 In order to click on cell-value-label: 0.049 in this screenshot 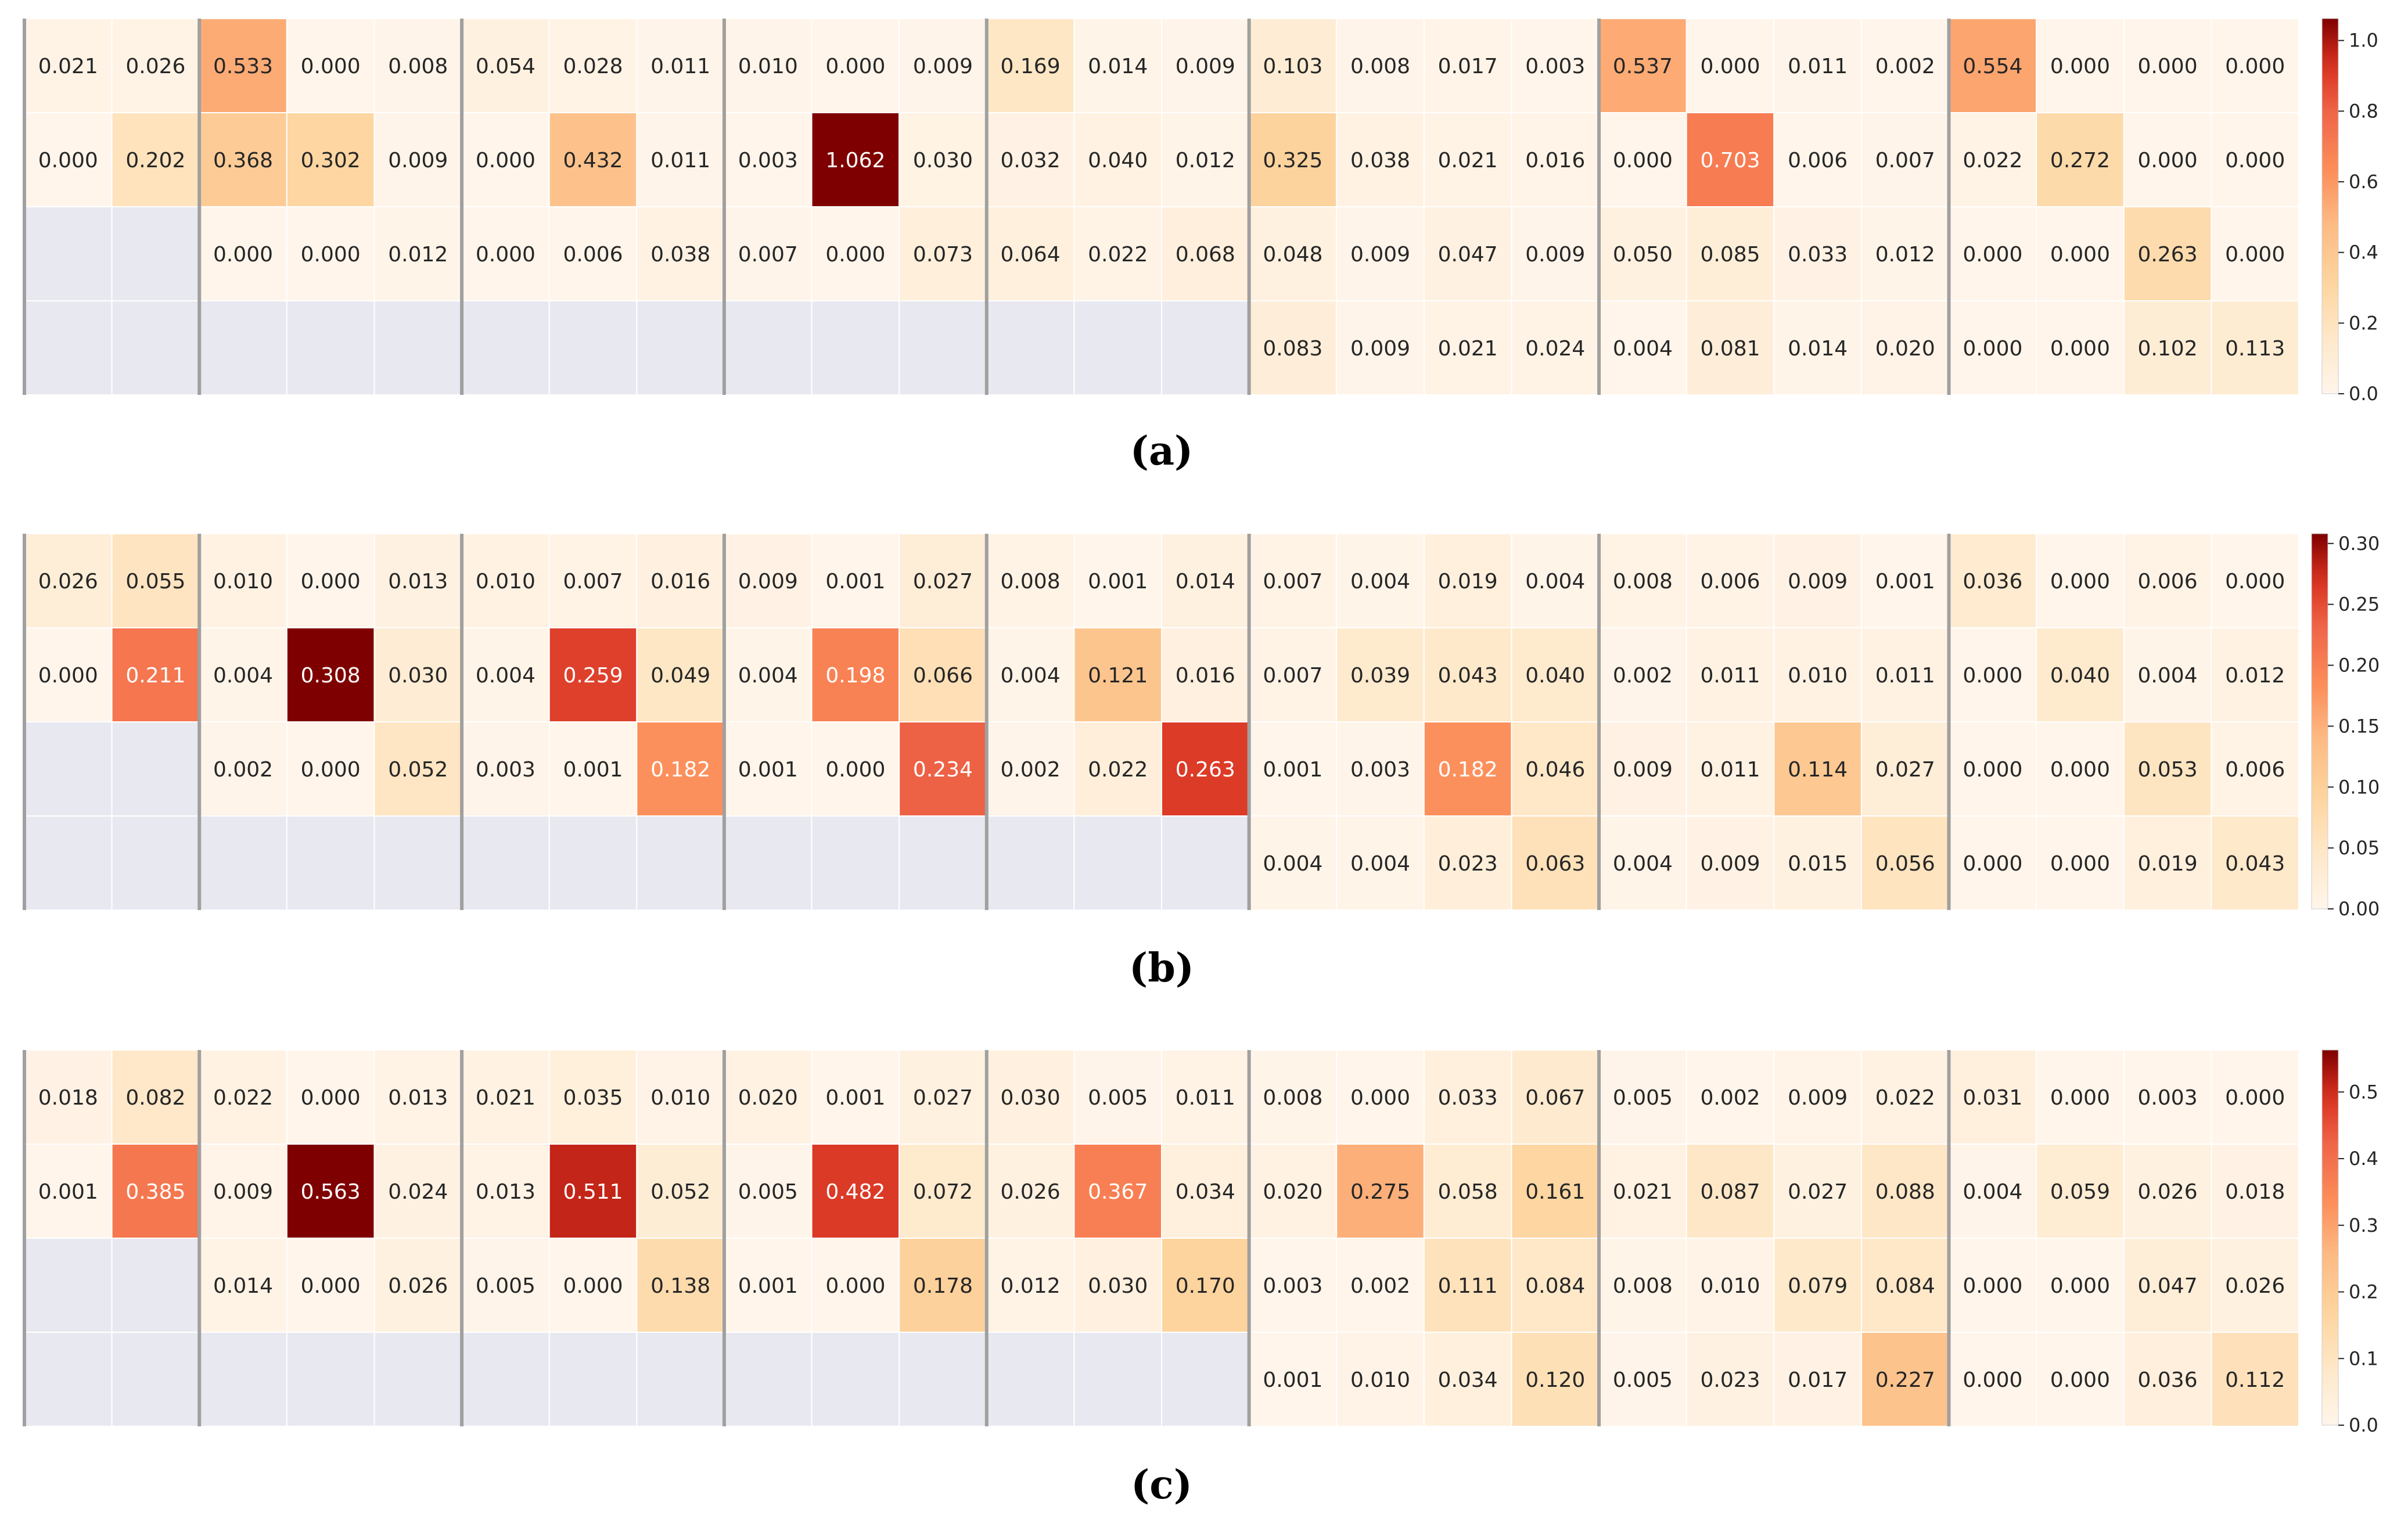, I will do `click(680, 676)`.